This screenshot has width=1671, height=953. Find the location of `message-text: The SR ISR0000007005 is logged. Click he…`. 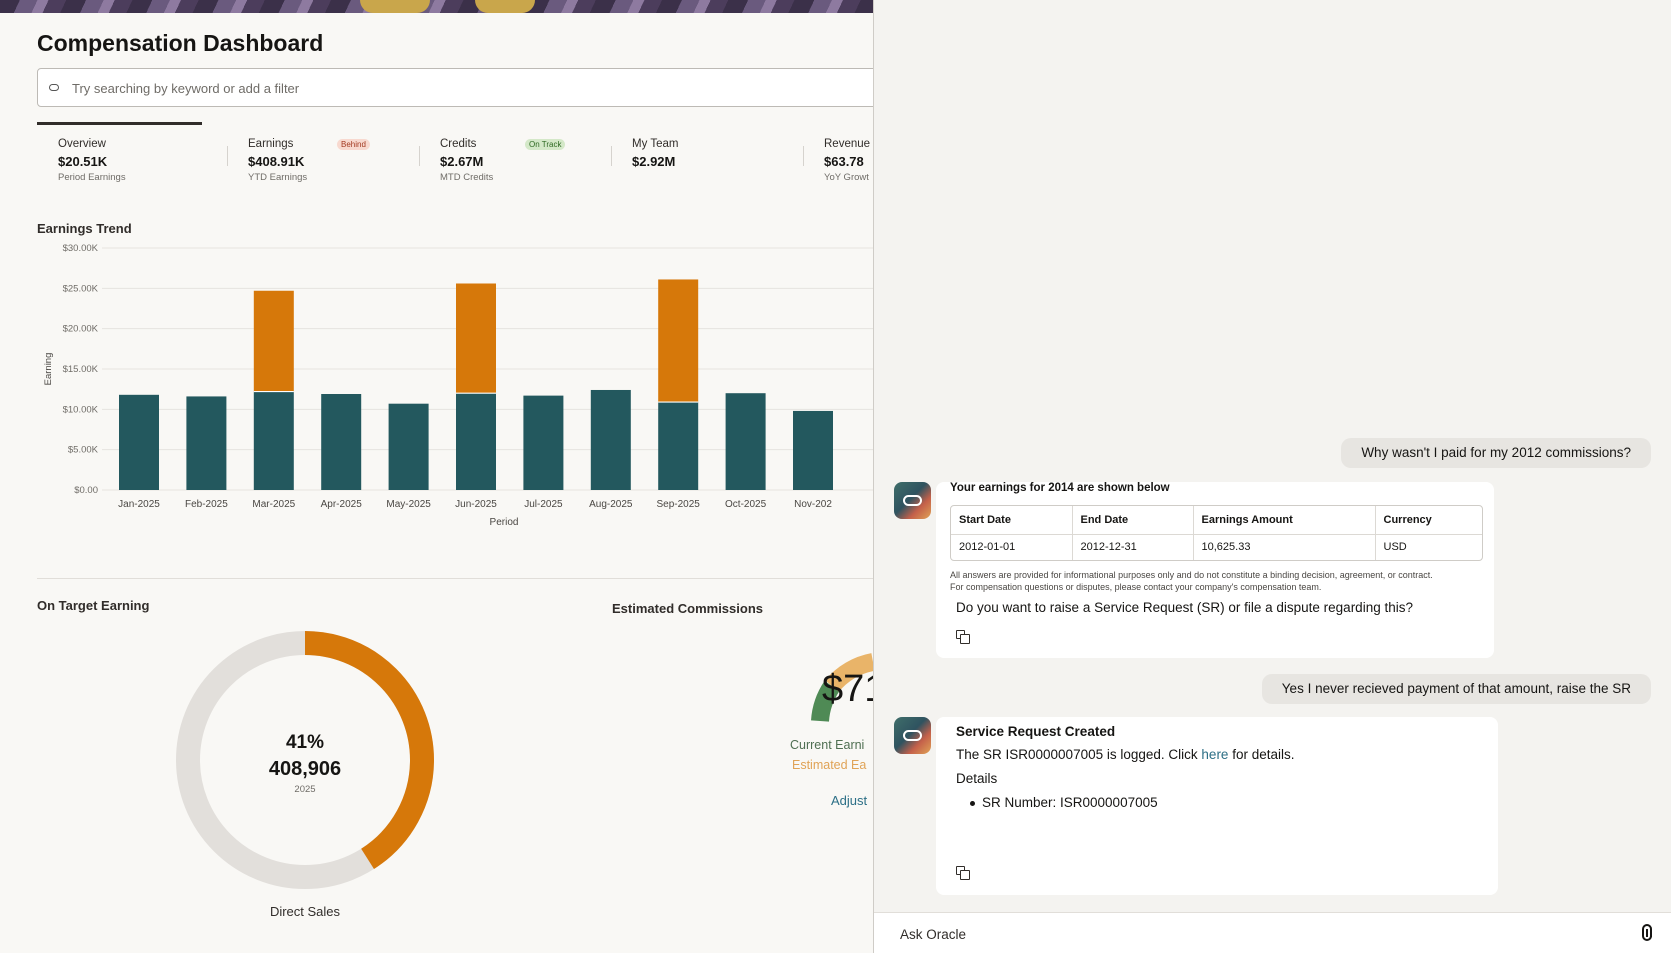

message-text: The SR ISR0000007005 is logged. Click he… is located at coordinates (1125, 754).